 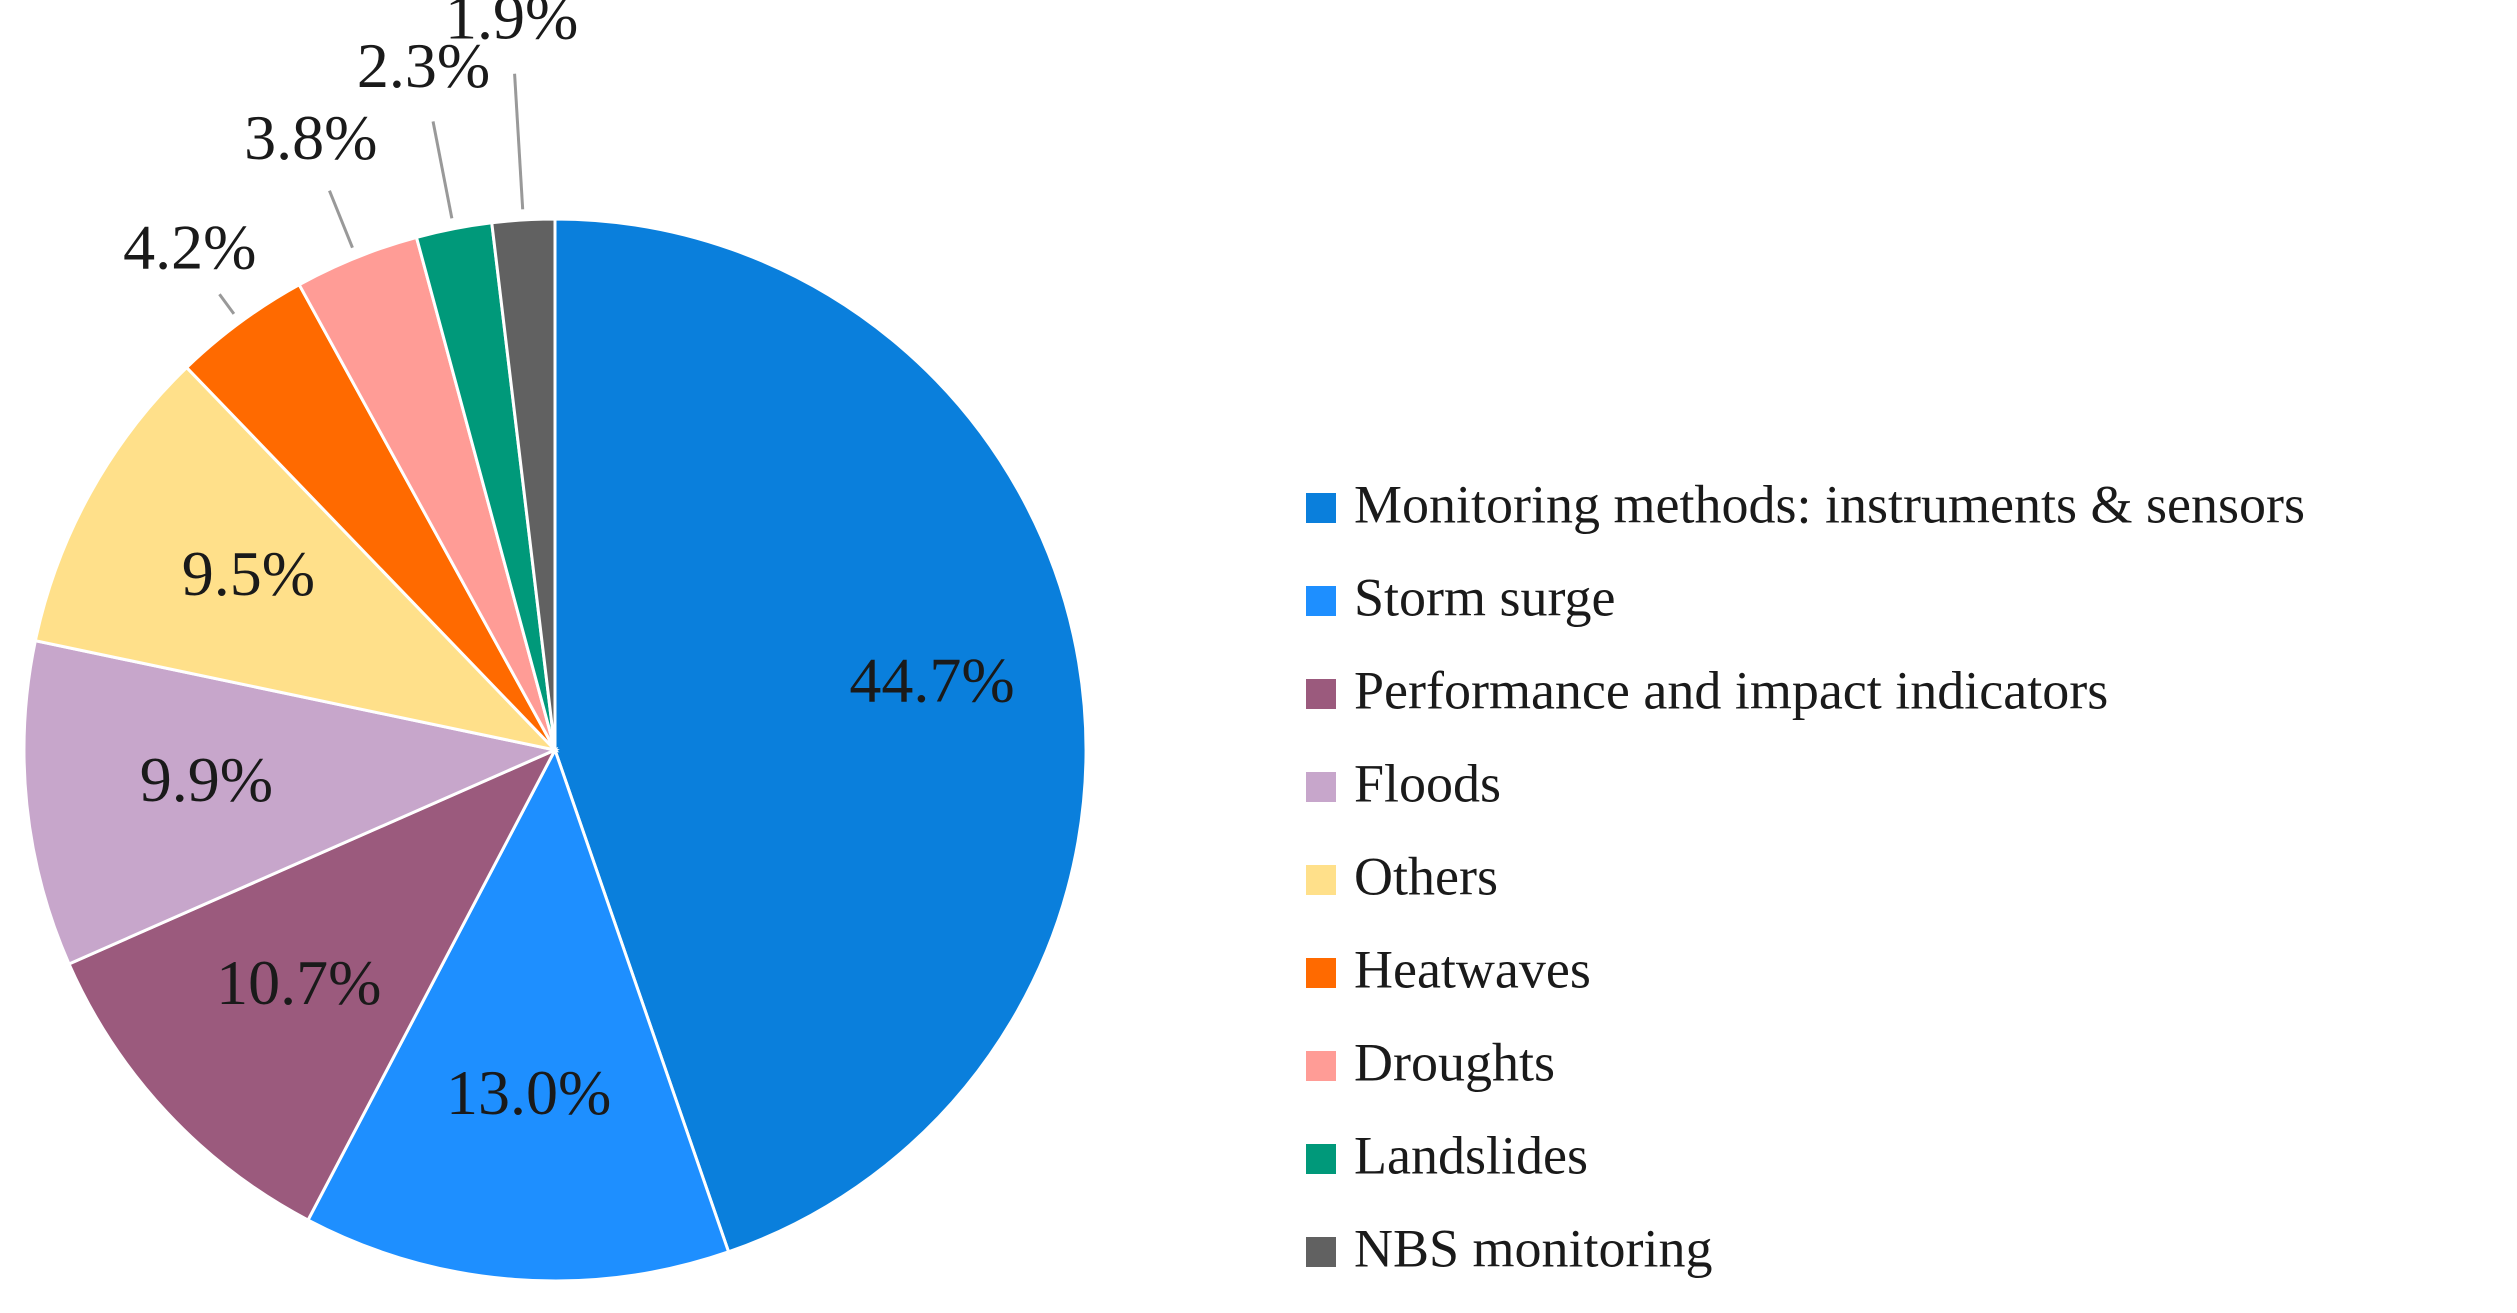 I want to click on slice-label: 4.2%, so click(x=189, y=247).